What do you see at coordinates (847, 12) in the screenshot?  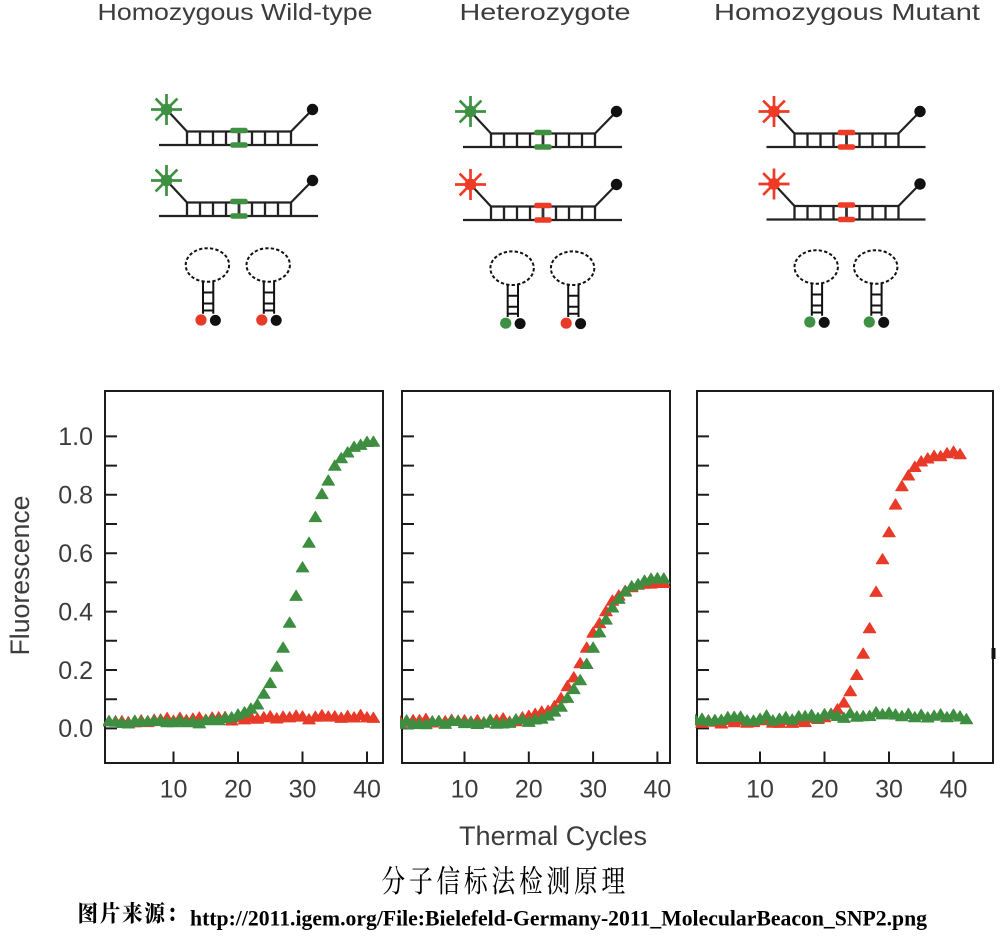 I see `svg-text: Homozygous Mutant` at bounding box center [847, 12].